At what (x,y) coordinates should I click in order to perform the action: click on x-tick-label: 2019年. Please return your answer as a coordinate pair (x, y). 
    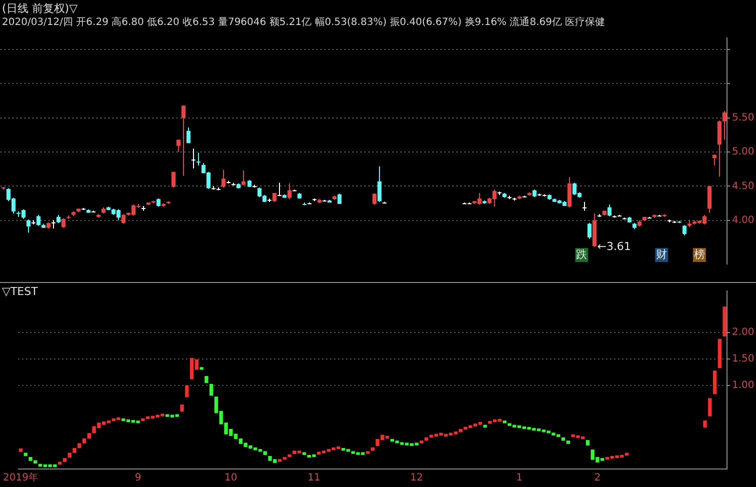
    Looking at the image, I should click on (20, 478).